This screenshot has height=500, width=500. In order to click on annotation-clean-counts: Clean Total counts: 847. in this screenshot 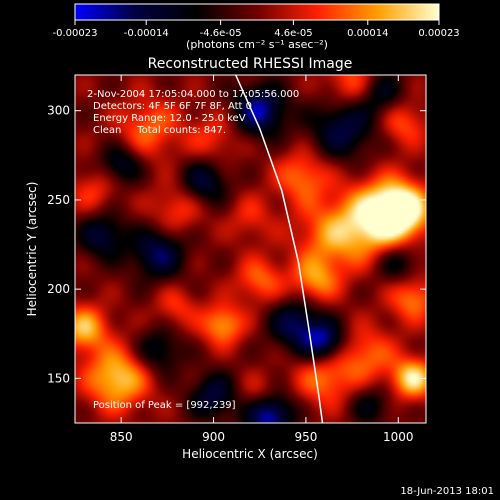, I will do `click(159, 130)`.